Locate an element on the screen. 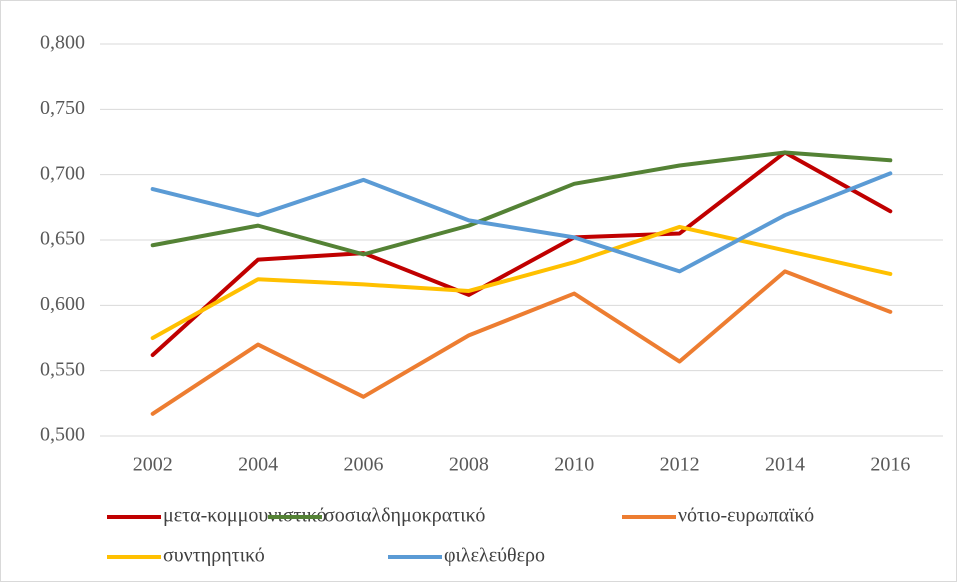 This screenshot has height=582, width=957. legend-label: σοσιαλδημοκρατικό is located at coordinates (404, 516).